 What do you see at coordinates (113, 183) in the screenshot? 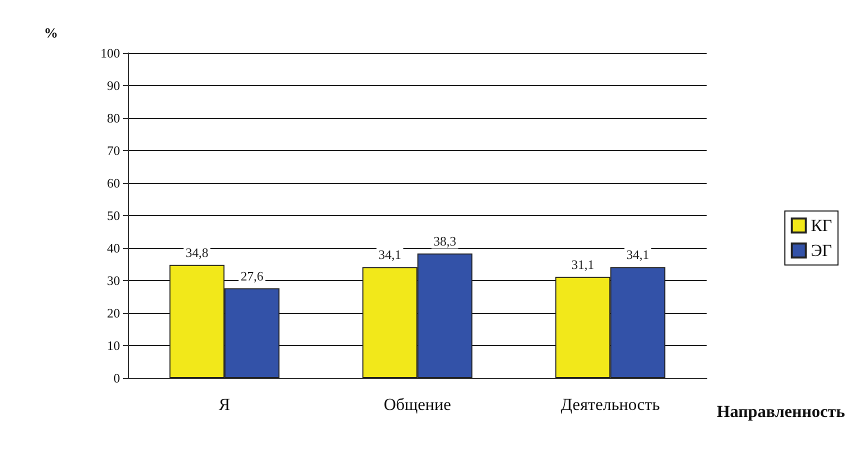
I see `y-tick-label: 60` at bounding box center [113, 183].